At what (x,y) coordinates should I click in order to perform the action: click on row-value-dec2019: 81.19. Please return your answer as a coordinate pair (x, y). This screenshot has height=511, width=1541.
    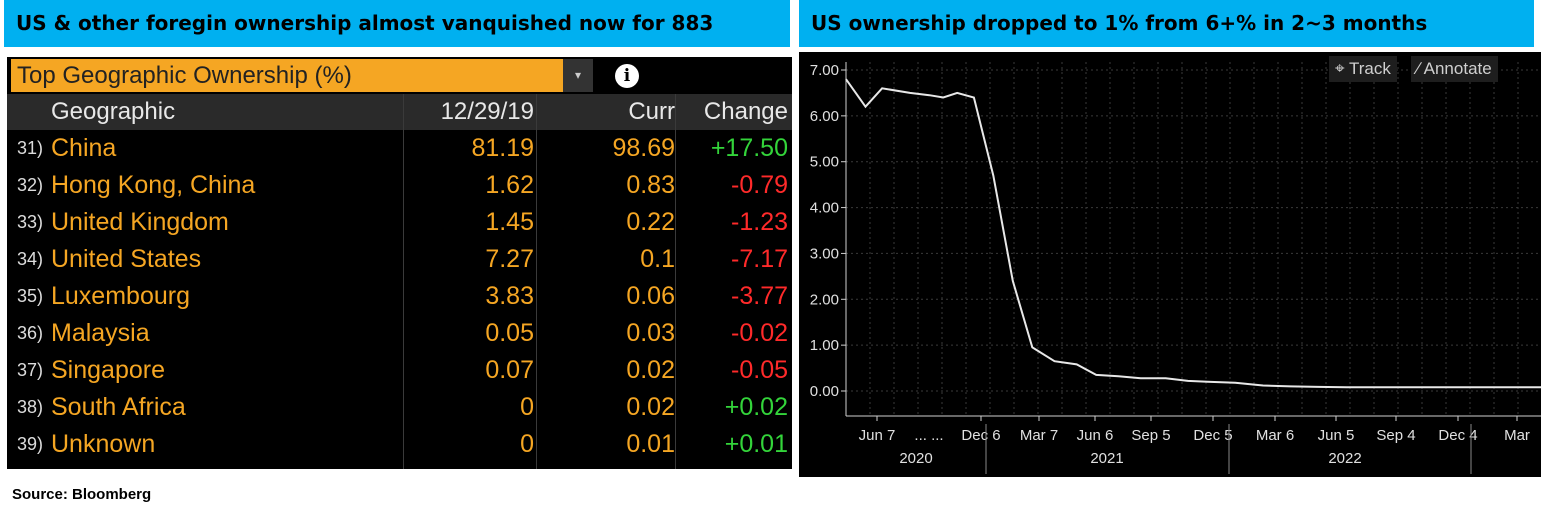
    Looking at the image, I should click on (502, 148).